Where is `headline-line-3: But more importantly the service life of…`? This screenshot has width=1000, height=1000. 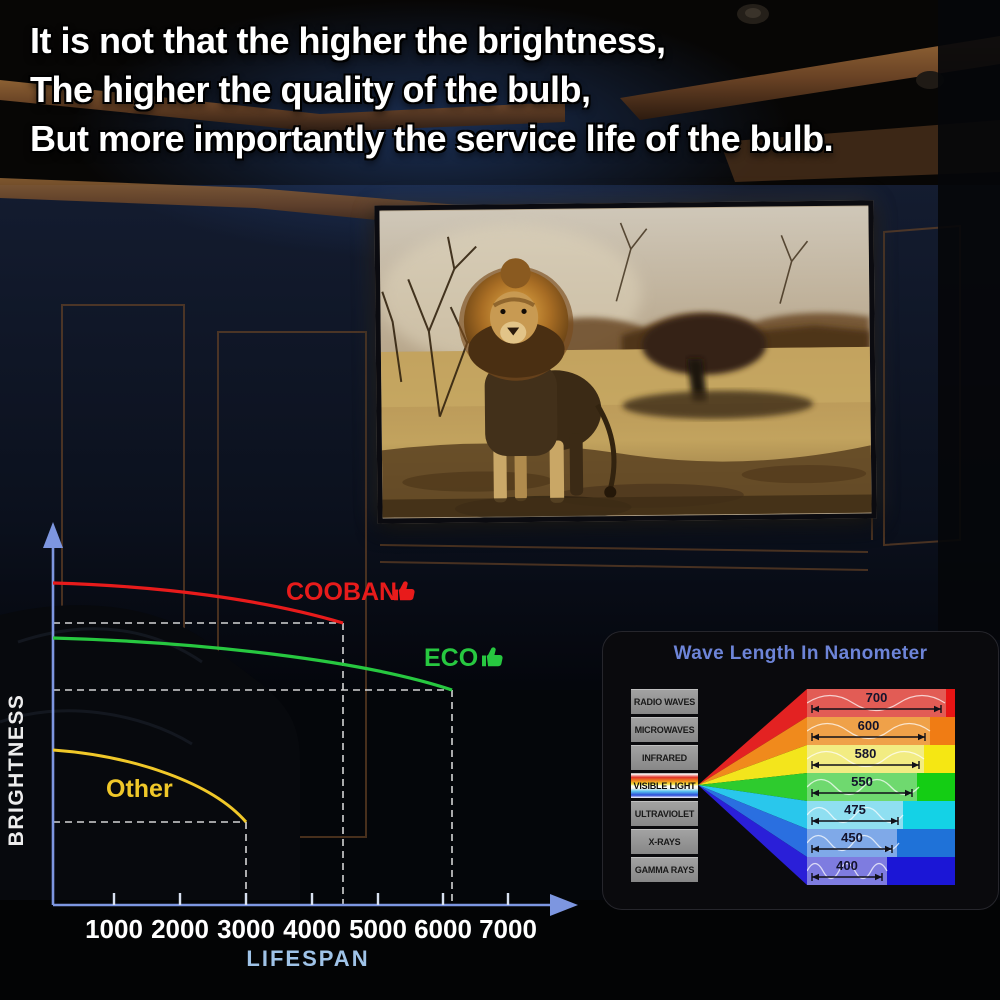 headline-line-3: But more importantly the service life of… is located at coordinates (432, 138).